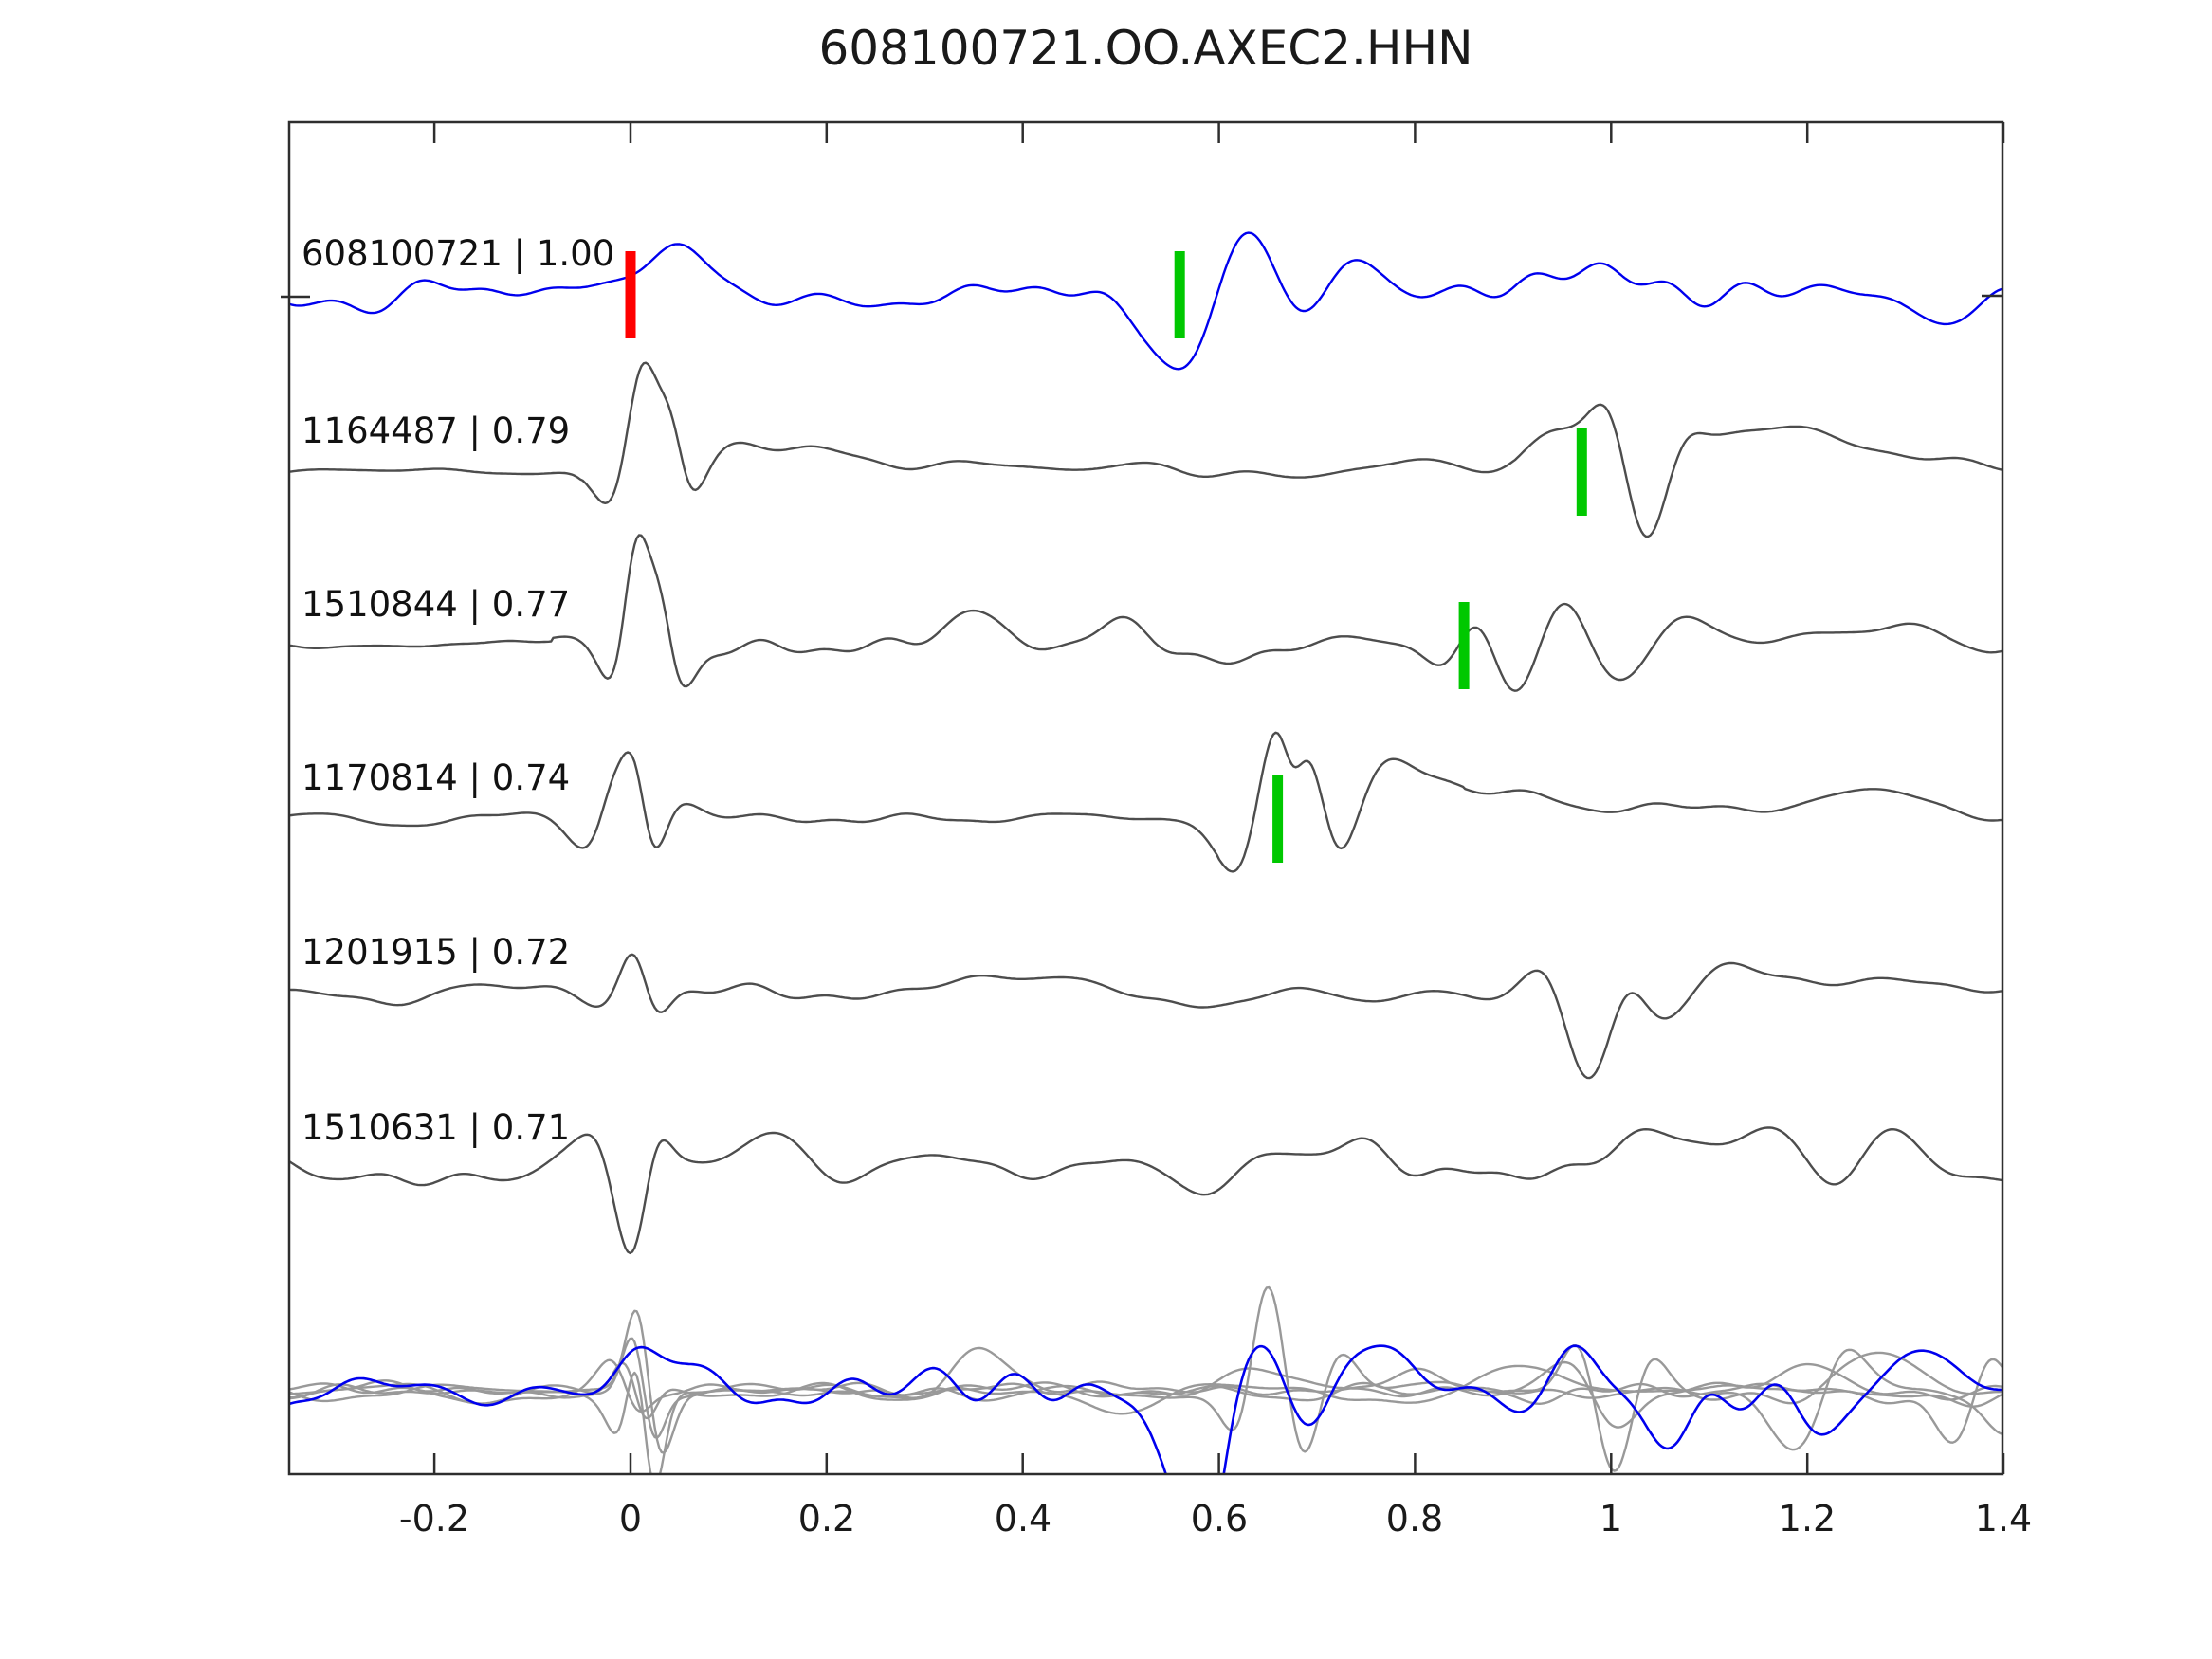 The width and height of the screenshot is (2212, 1659). What do you see at coordinates (434, 1519) in the screenshot?
I see `x-tick-label: -0.2` at bounding box center [434, 1519].